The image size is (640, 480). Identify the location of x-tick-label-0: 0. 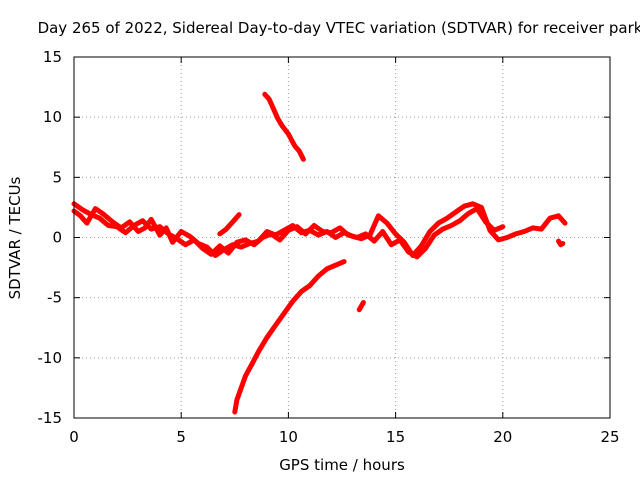
(74, 437).